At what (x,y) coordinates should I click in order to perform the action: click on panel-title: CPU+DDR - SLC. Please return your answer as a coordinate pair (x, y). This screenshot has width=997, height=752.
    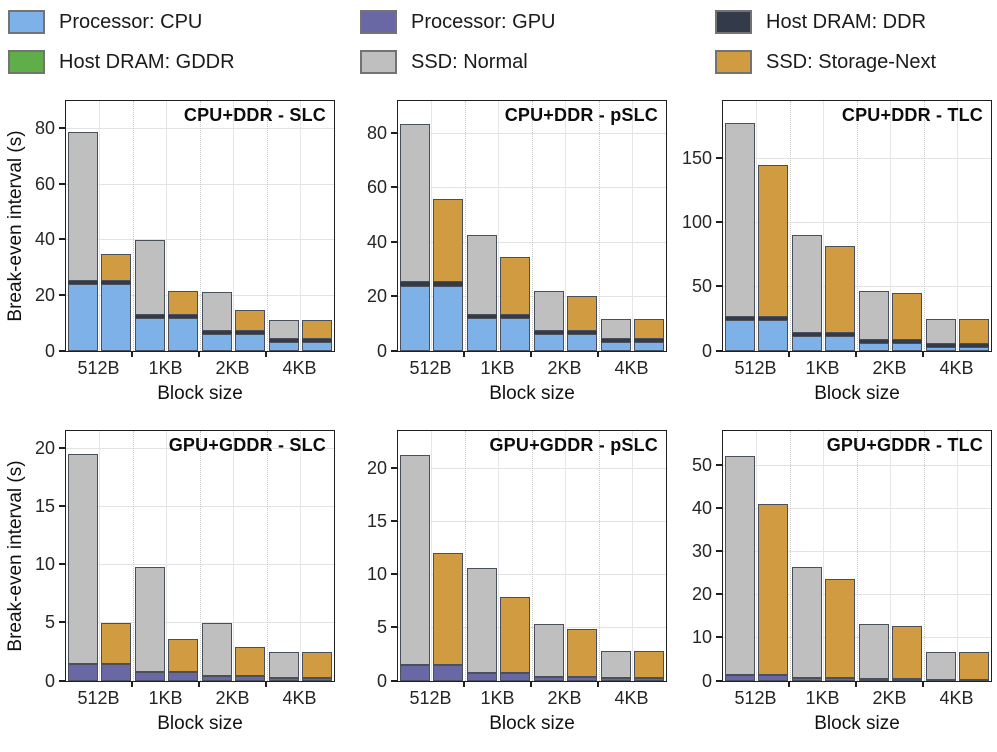
    Looking at the image, I should click on (254, 115).